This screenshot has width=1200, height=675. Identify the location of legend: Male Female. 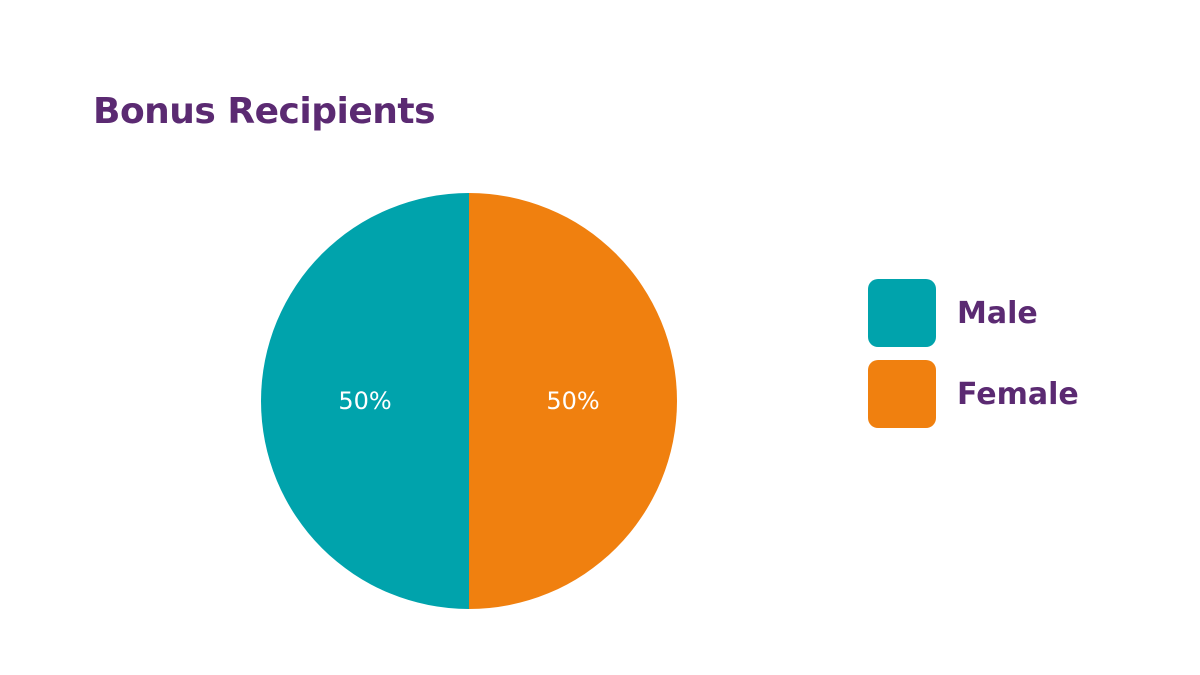
(973, 360).